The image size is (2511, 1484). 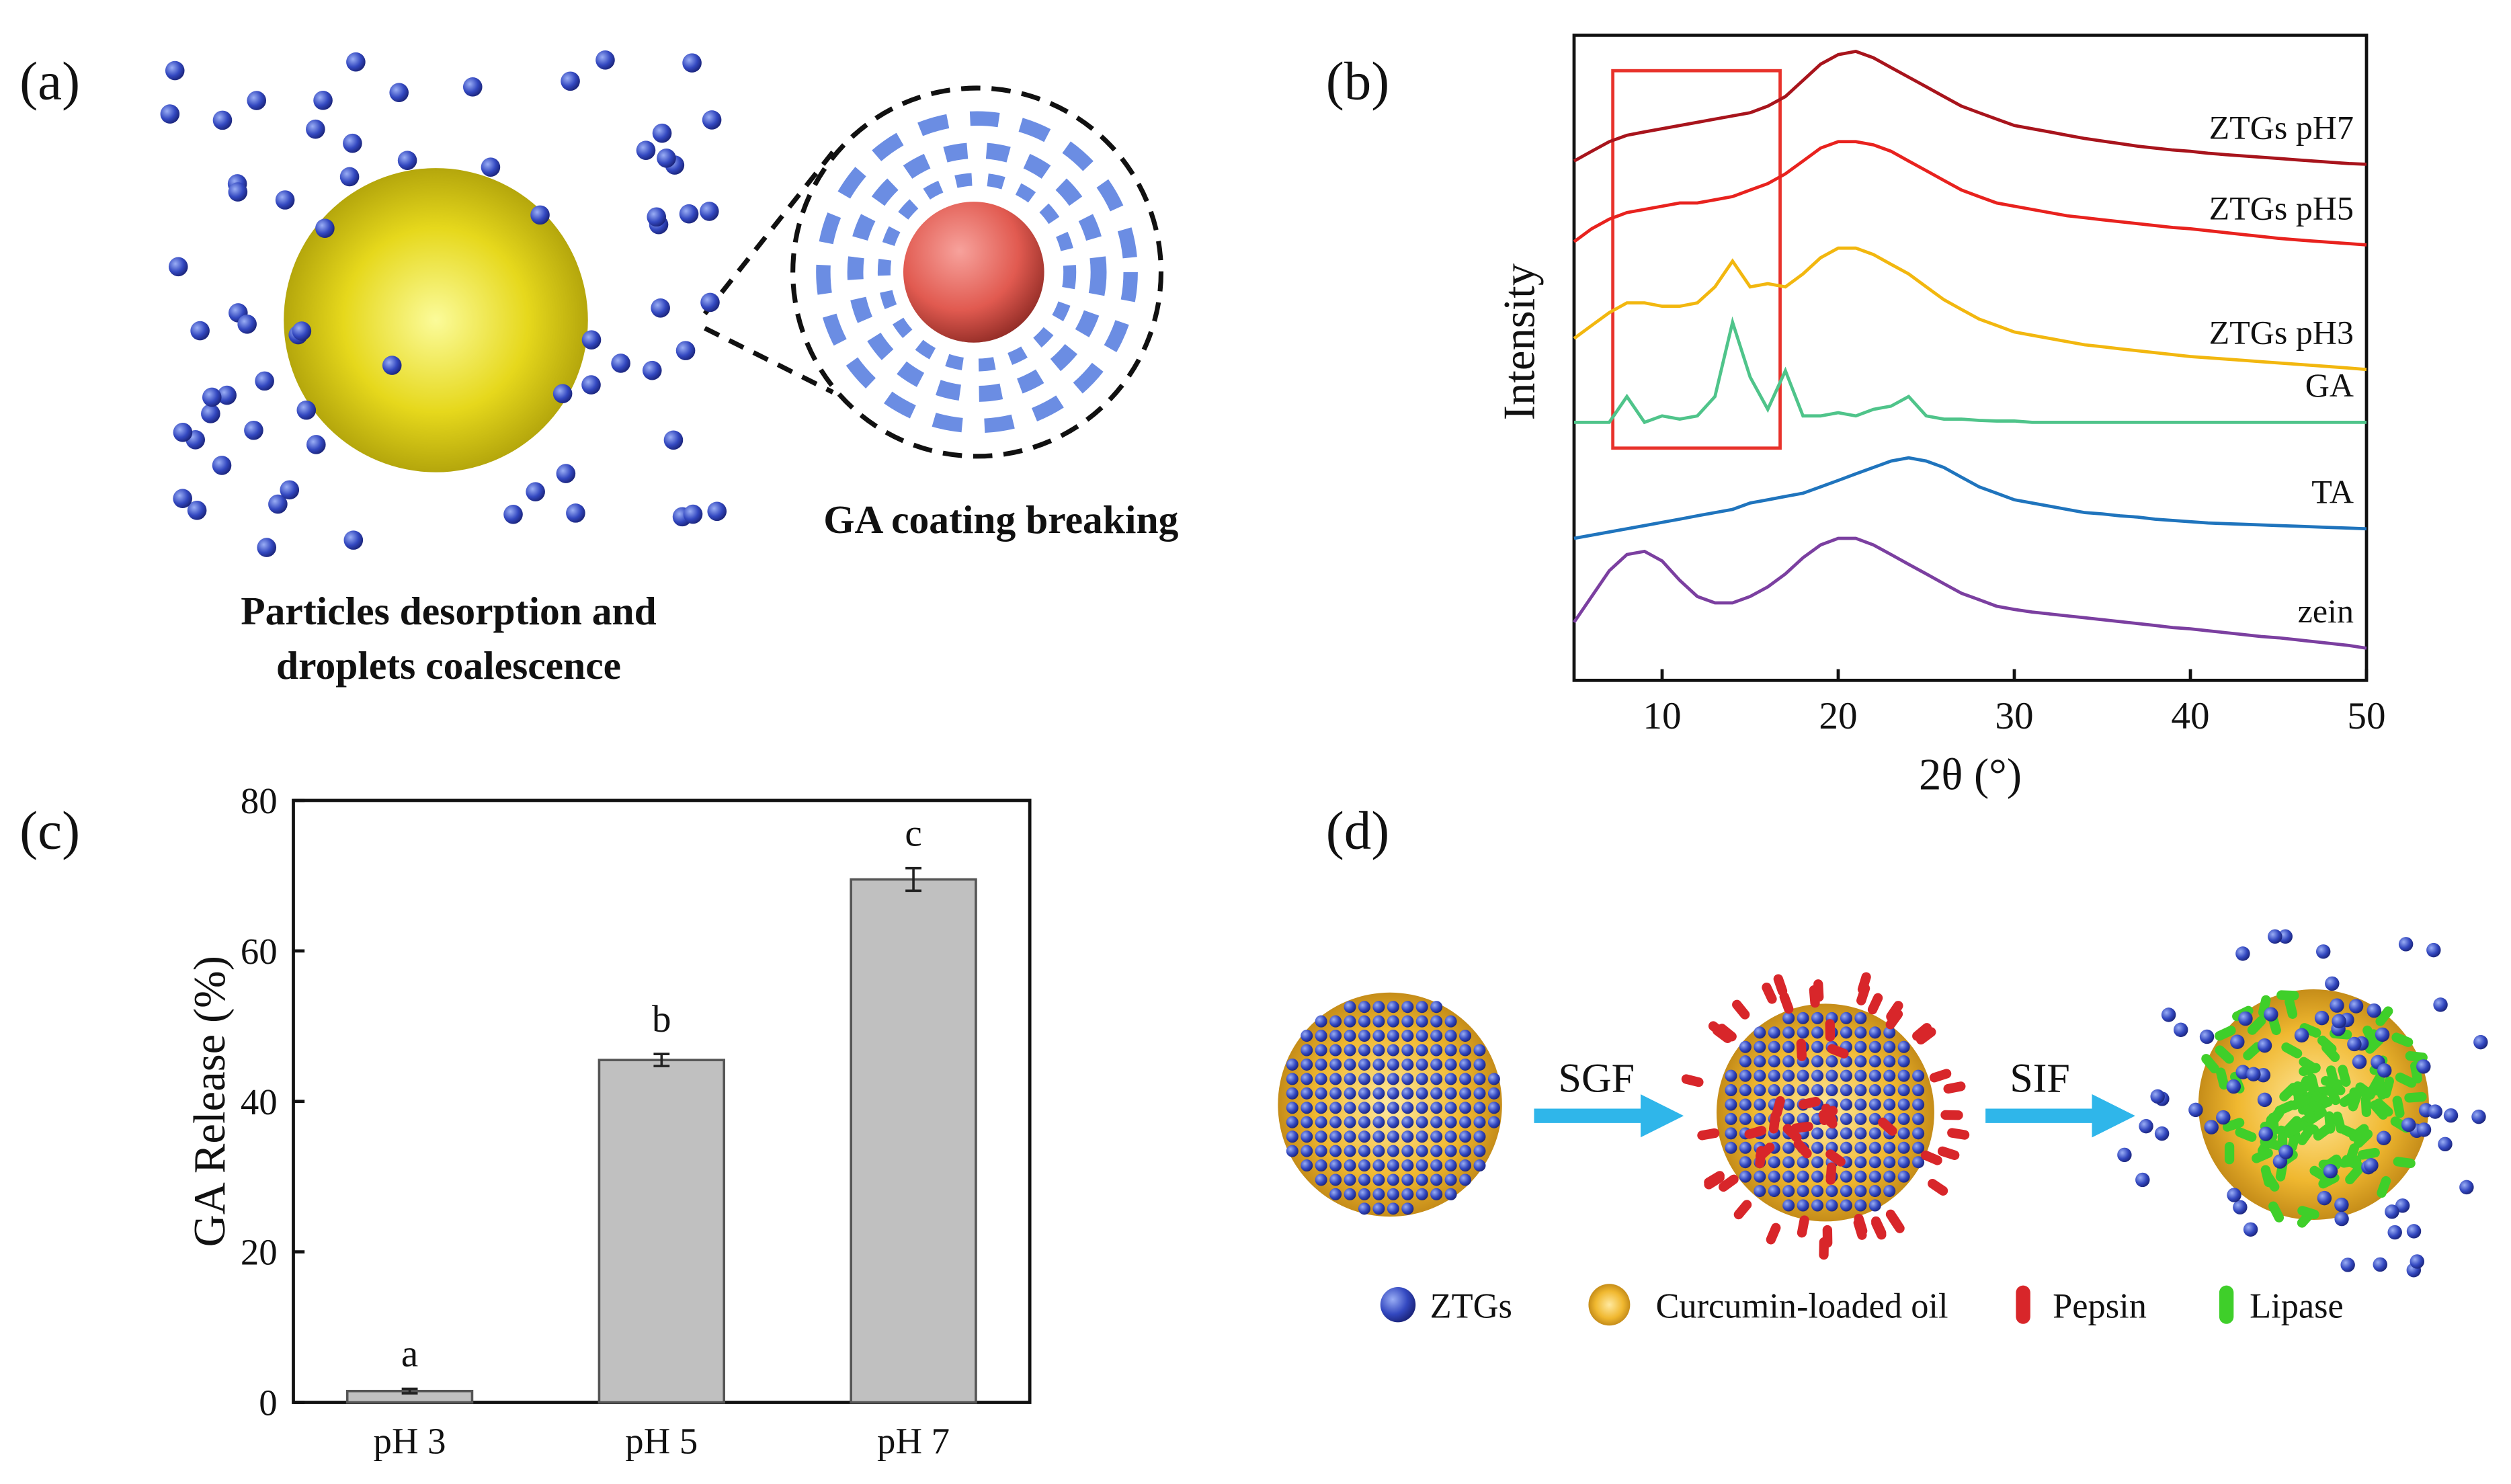 What do you see at coordinates (268, 1403) in the screenshot?
I see `y-tick-label: 0` at bounding box center [268, 1403].